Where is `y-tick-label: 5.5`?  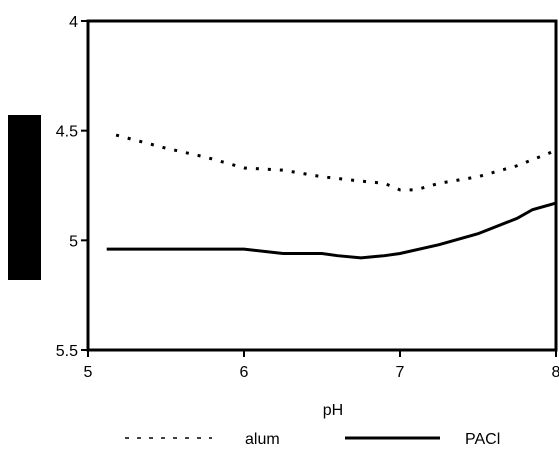 y-tick-label: 5.5 is located at coordinates (67, 351).